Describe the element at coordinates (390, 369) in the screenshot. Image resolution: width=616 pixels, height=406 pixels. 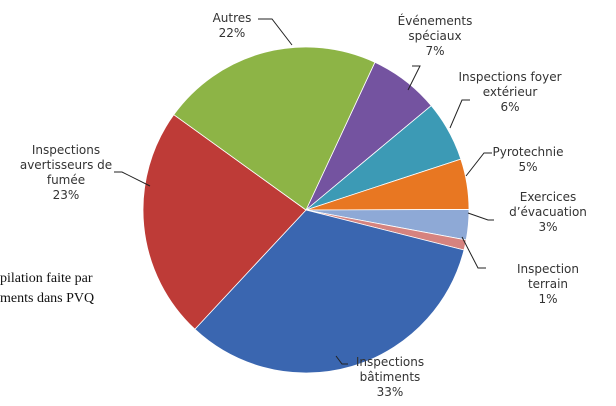
I see `category-label: Inspections bâtiments` at that location.